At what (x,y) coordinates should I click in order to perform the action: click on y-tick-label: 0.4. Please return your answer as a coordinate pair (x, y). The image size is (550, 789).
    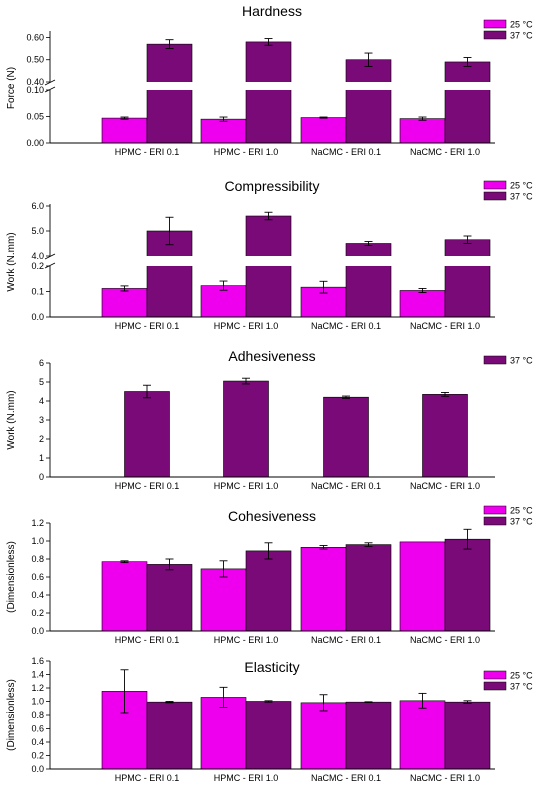
    Looking at the image, I should click on (37, 595).